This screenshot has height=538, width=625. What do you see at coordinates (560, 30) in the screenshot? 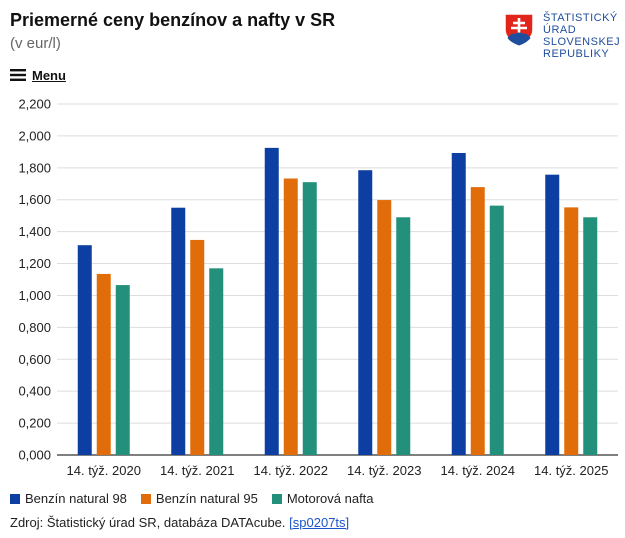
I see `logo-line: ÚRAD` at bounding box center [560, 30].